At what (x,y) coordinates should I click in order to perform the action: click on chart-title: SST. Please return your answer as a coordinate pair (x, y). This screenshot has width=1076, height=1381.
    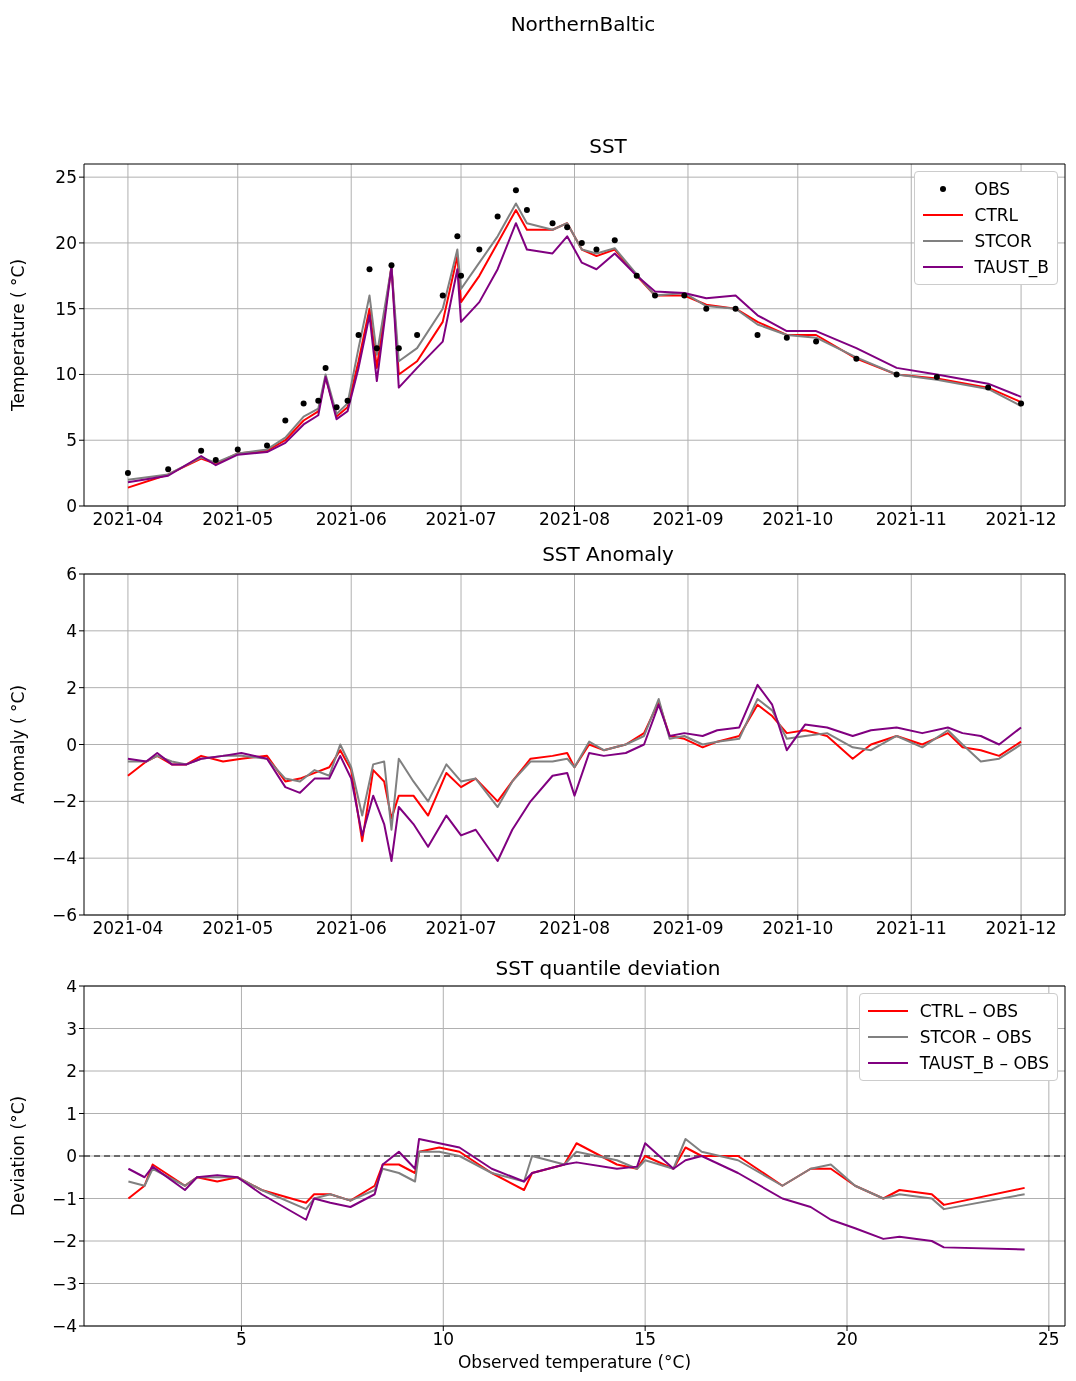
    Looking at the image, I should click on (608, 146).